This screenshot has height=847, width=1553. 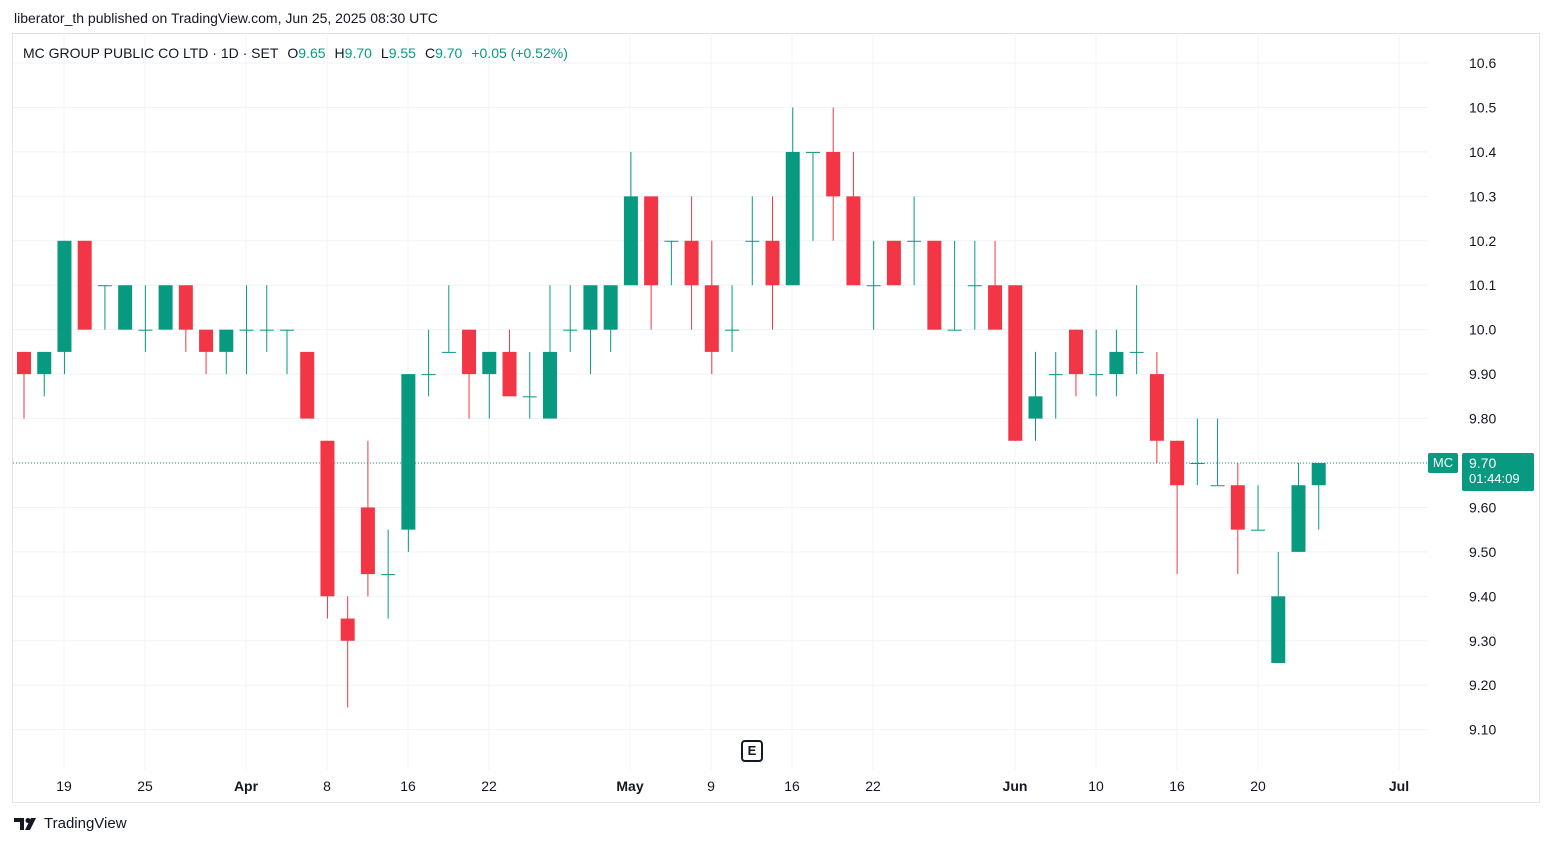 I want to click on y-tick-label: 9.50, so click(x=1482, y=552).